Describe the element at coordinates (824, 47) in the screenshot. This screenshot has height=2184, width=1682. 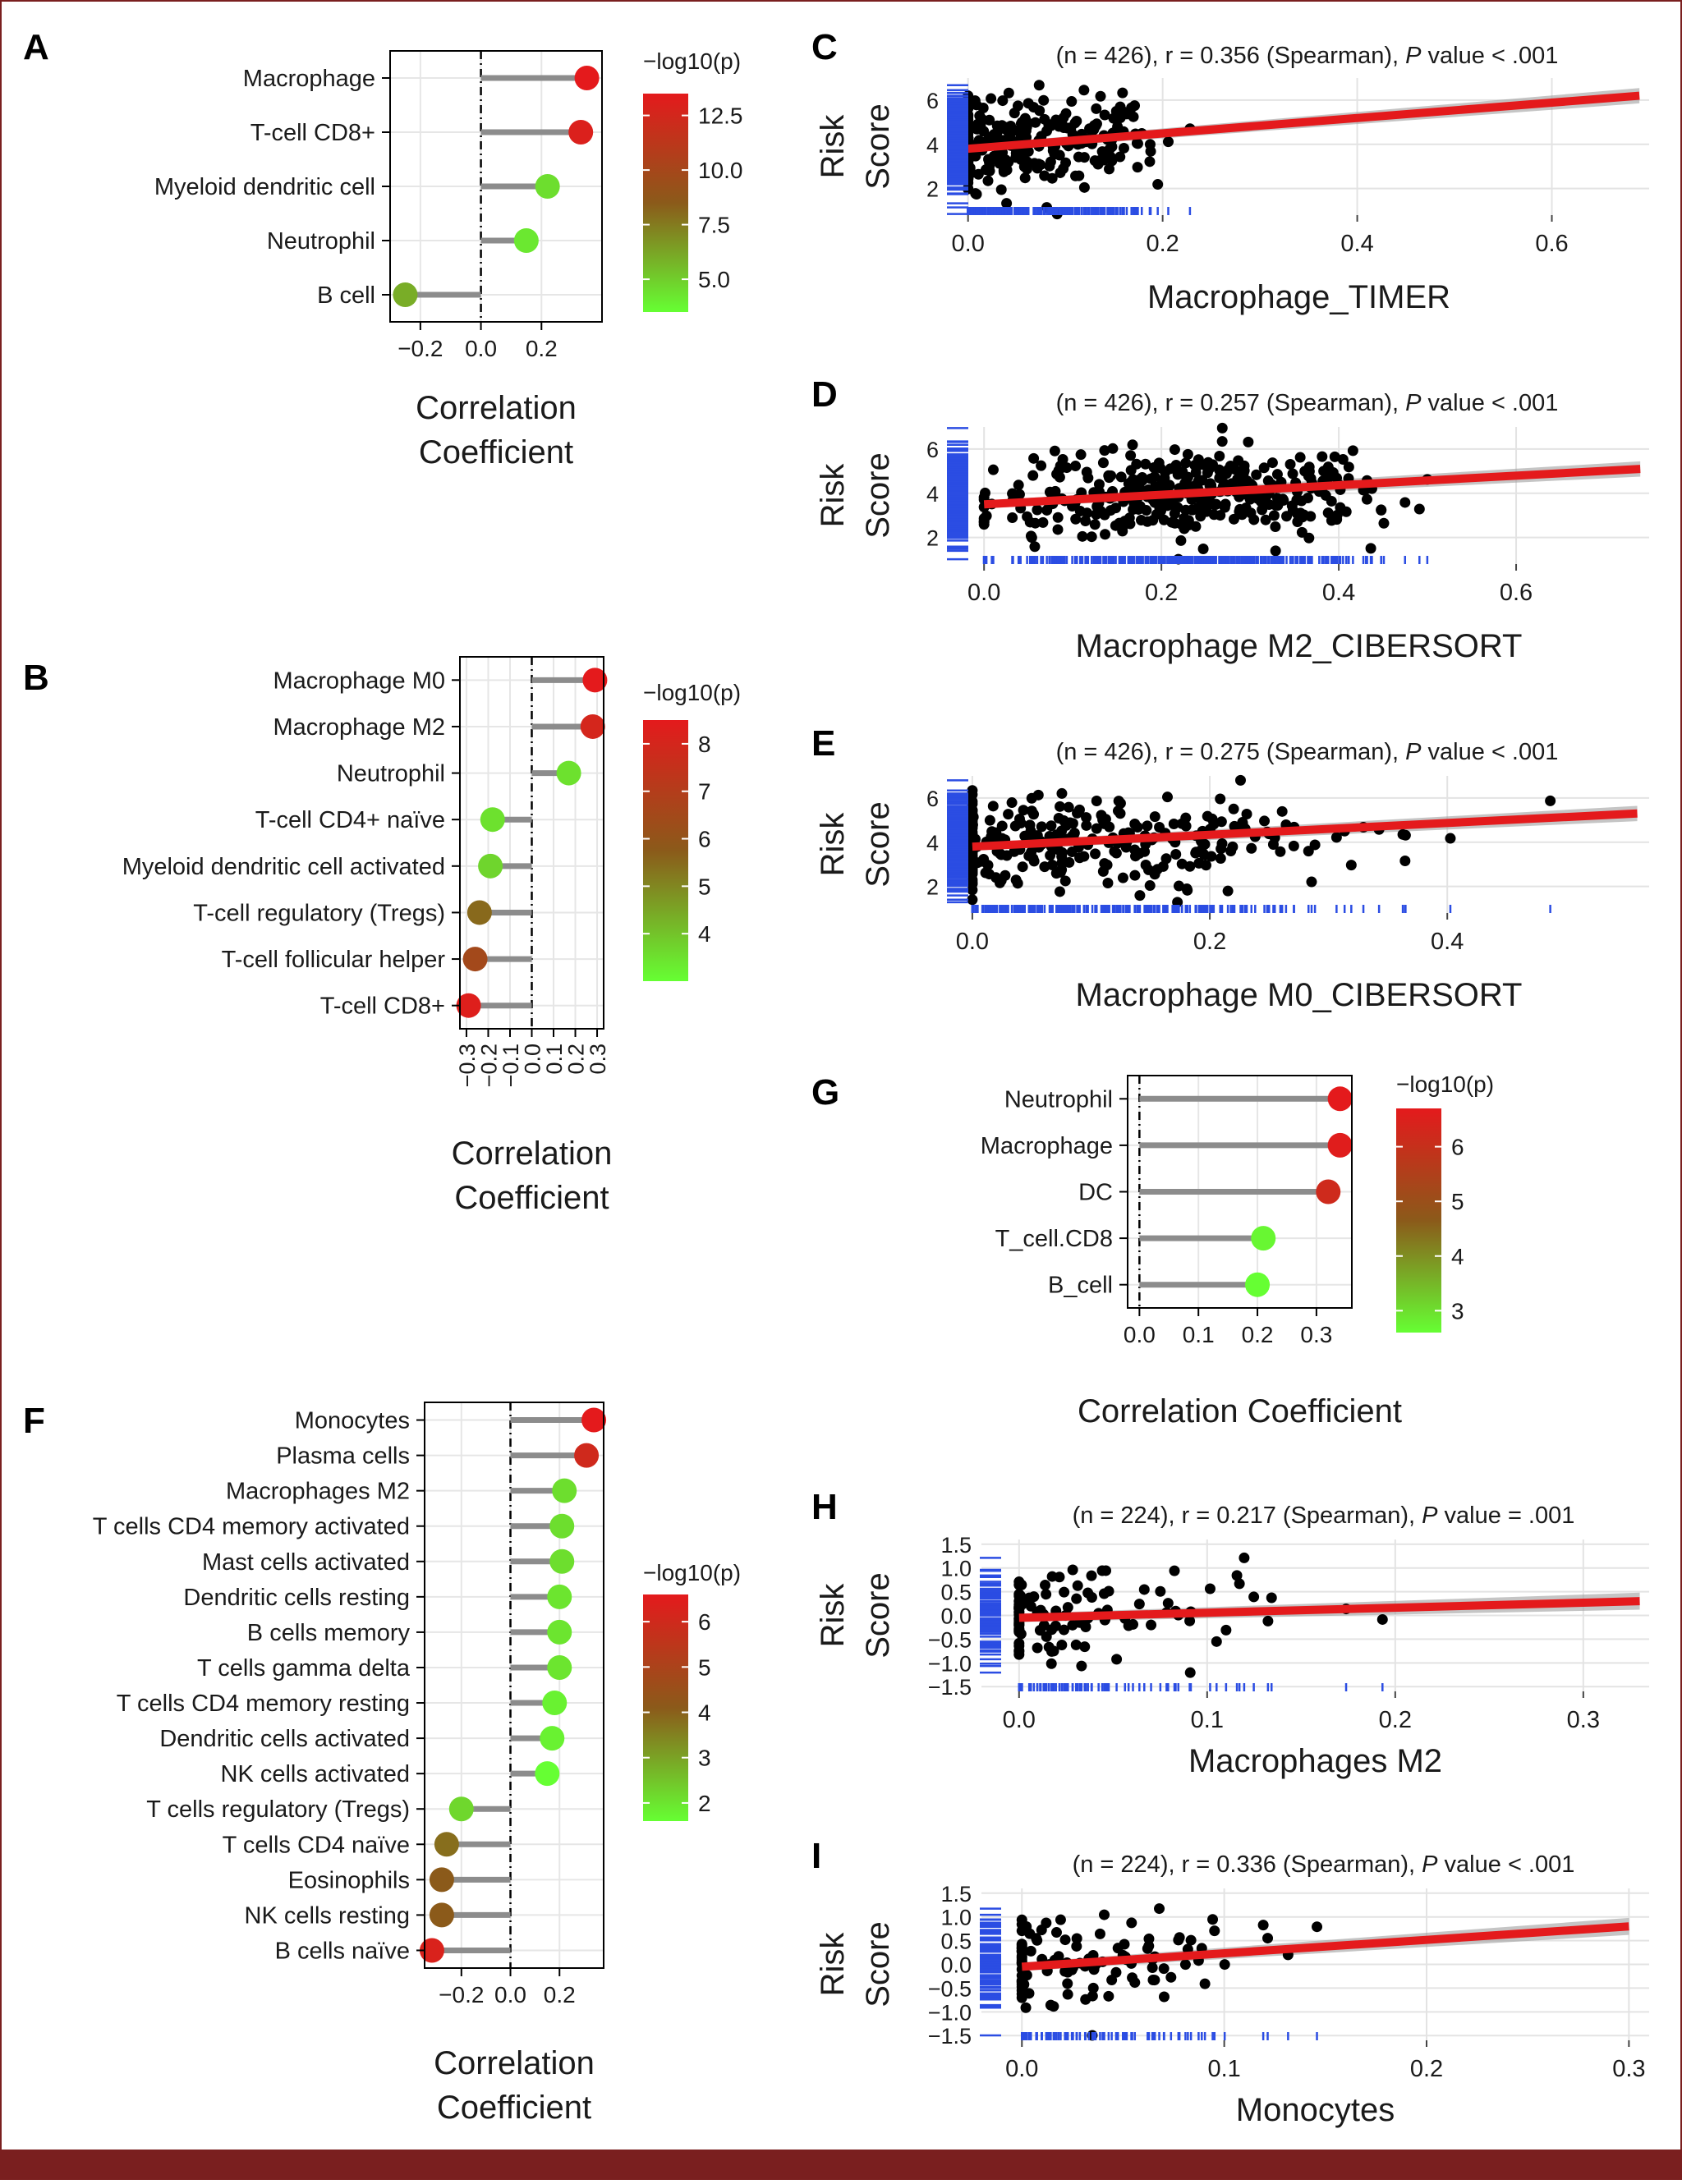
I see `panel-label-C: C` at that location.